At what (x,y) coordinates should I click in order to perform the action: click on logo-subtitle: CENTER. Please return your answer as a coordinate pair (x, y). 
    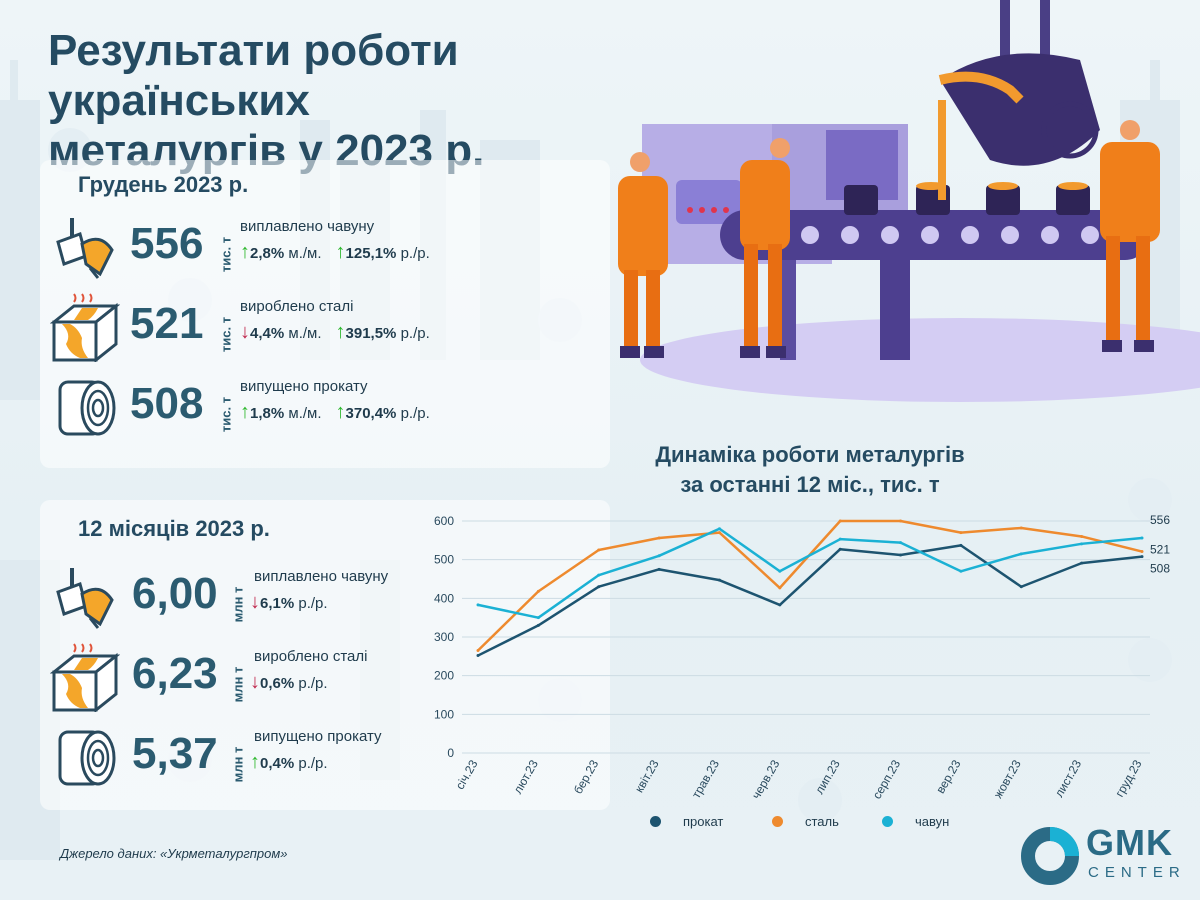
    Looking at the image, I should click on (1137, 872).